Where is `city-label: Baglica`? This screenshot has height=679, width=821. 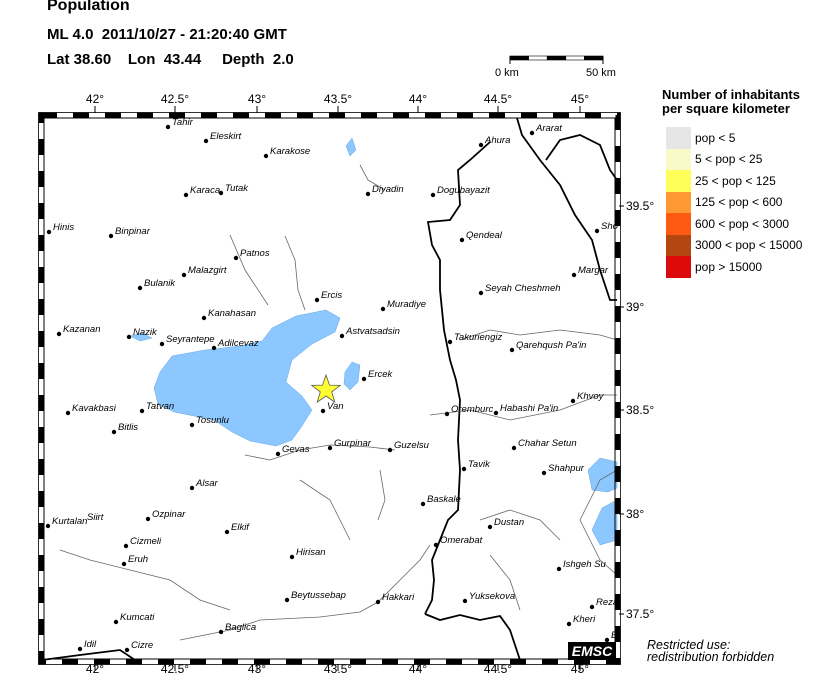
city-label: Baglica is located at coordinates (240, 627).